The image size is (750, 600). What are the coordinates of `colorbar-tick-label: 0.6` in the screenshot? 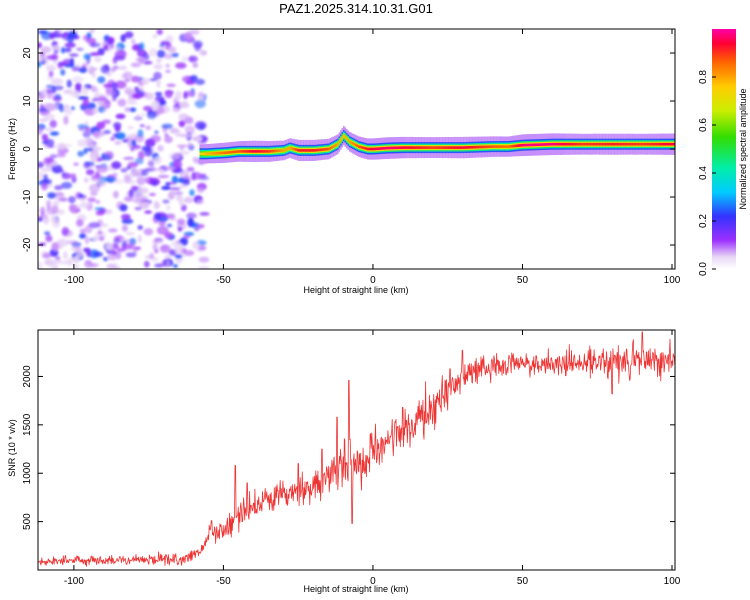 It's located at (703, 125).